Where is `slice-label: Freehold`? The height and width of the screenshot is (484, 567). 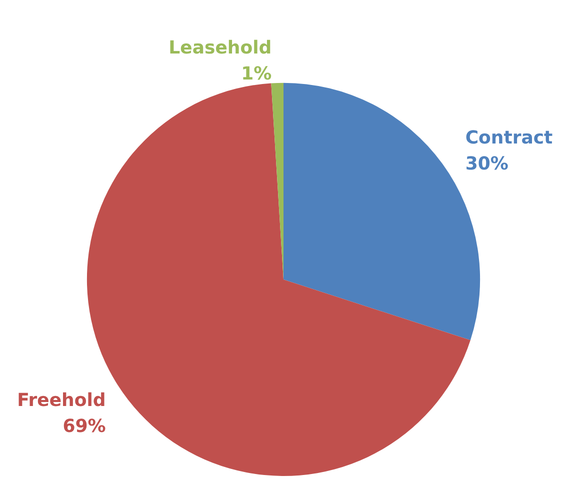 slice-label: Freehold is located at coordinates (61, 400).